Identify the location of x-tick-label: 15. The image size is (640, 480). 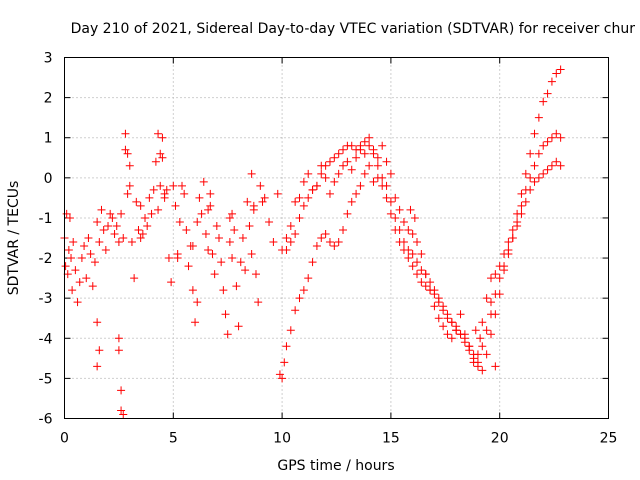
(391, 439).